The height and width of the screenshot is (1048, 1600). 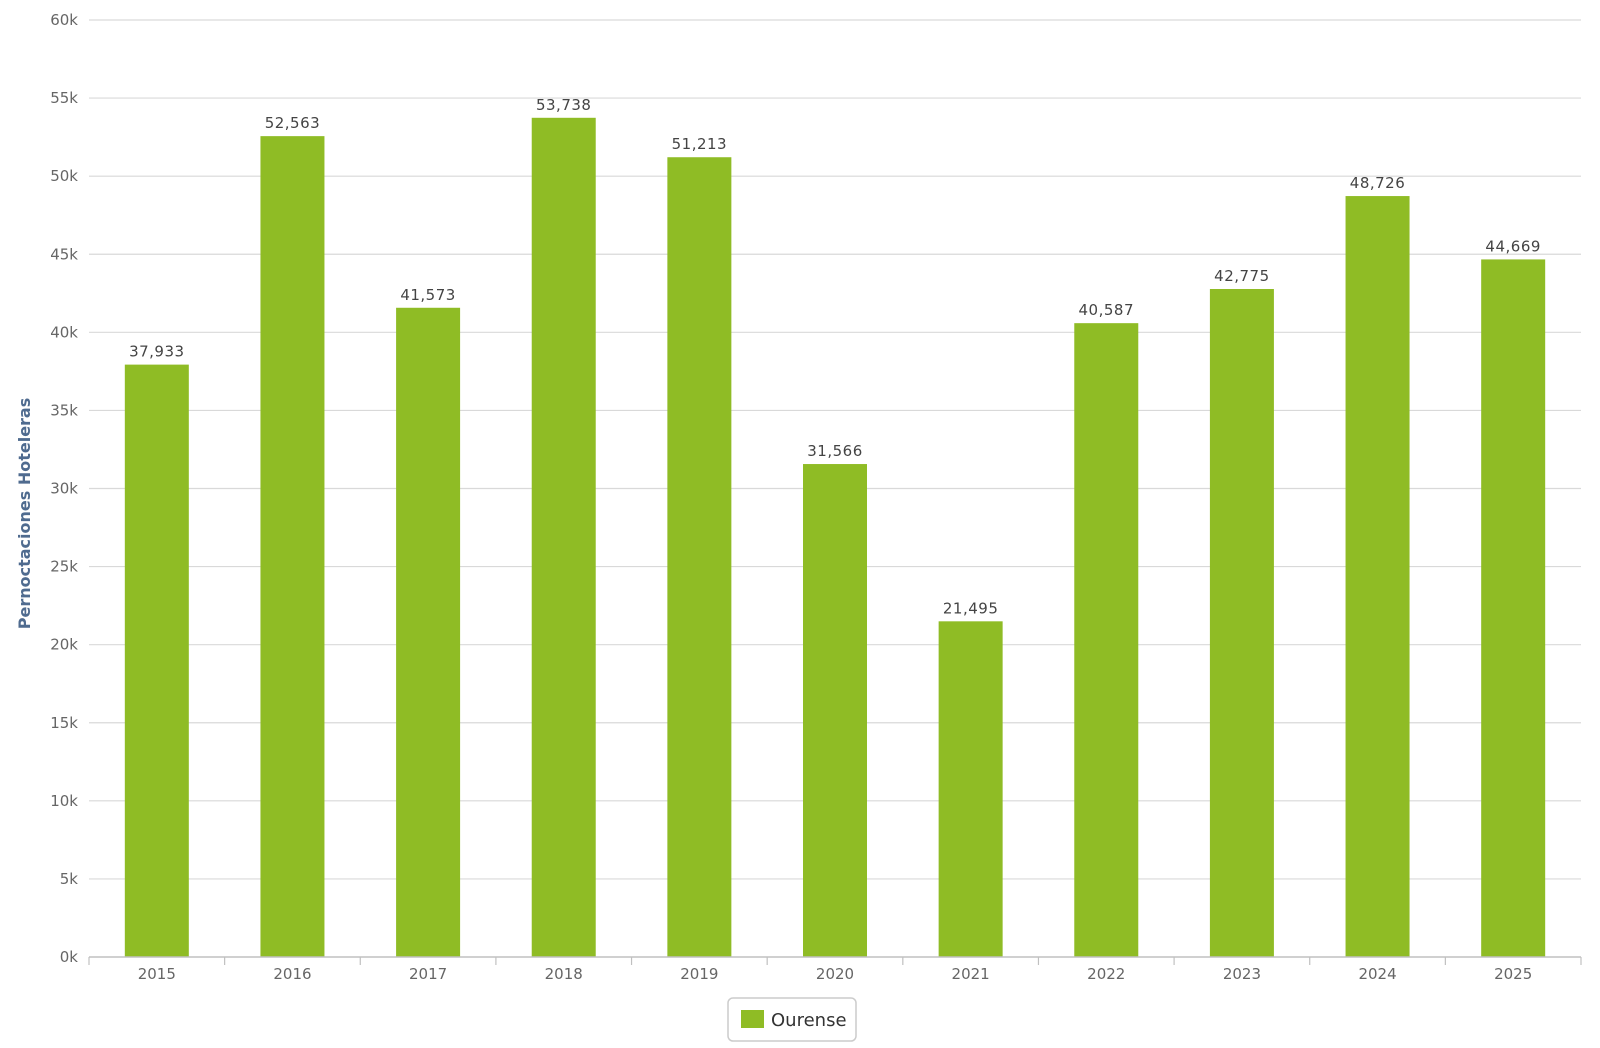 I want to click on data-label: 31,566, so click(x=835, y=451).